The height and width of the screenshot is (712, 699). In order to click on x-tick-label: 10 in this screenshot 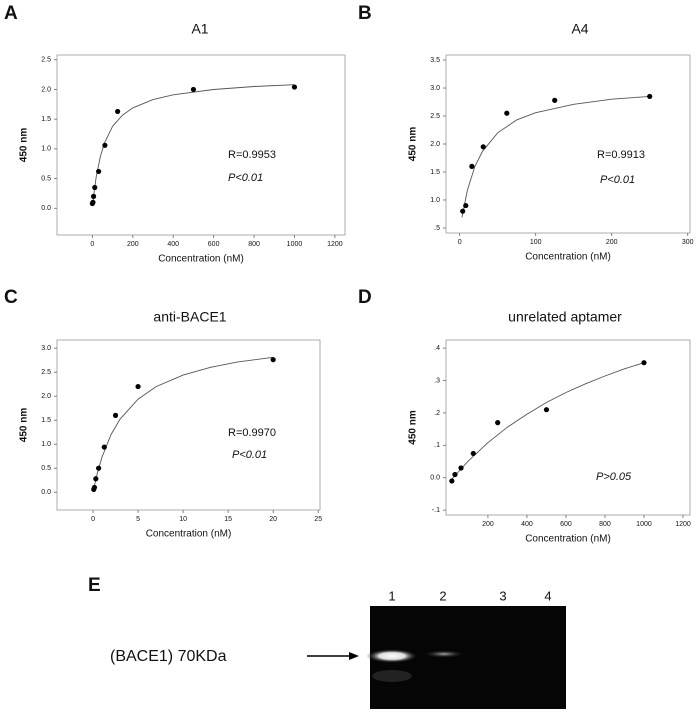, I will do `click(183, 519)`.